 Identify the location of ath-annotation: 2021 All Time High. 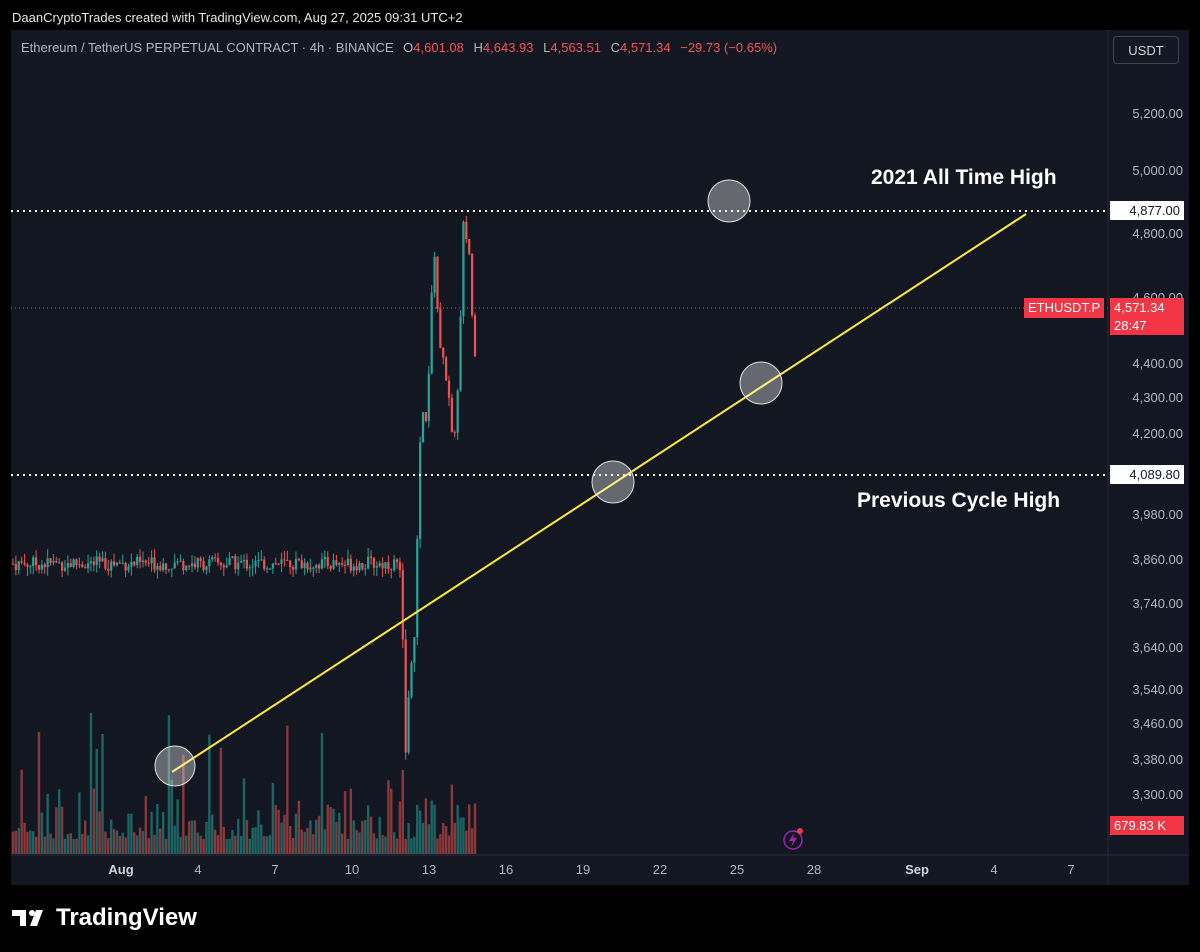
(964, 177).